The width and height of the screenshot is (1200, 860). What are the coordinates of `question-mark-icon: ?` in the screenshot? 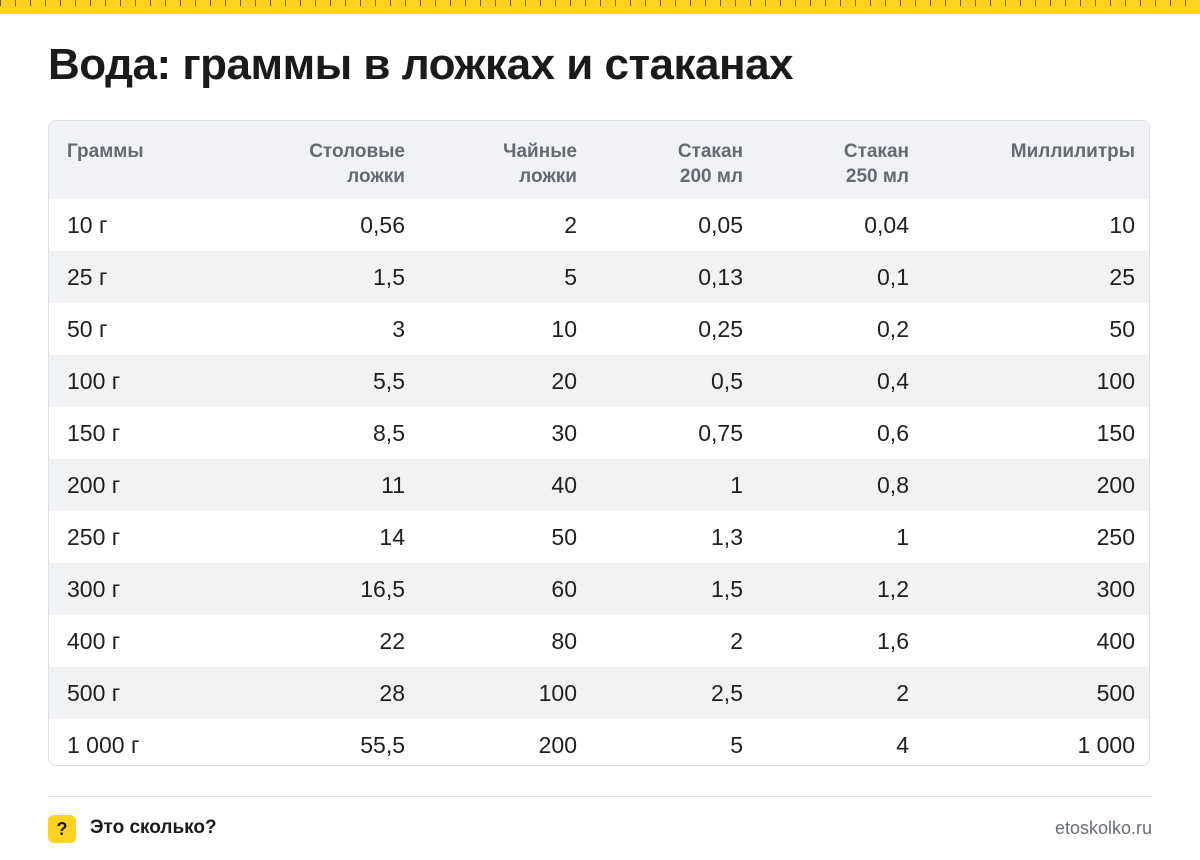 It's located at (62, 829).